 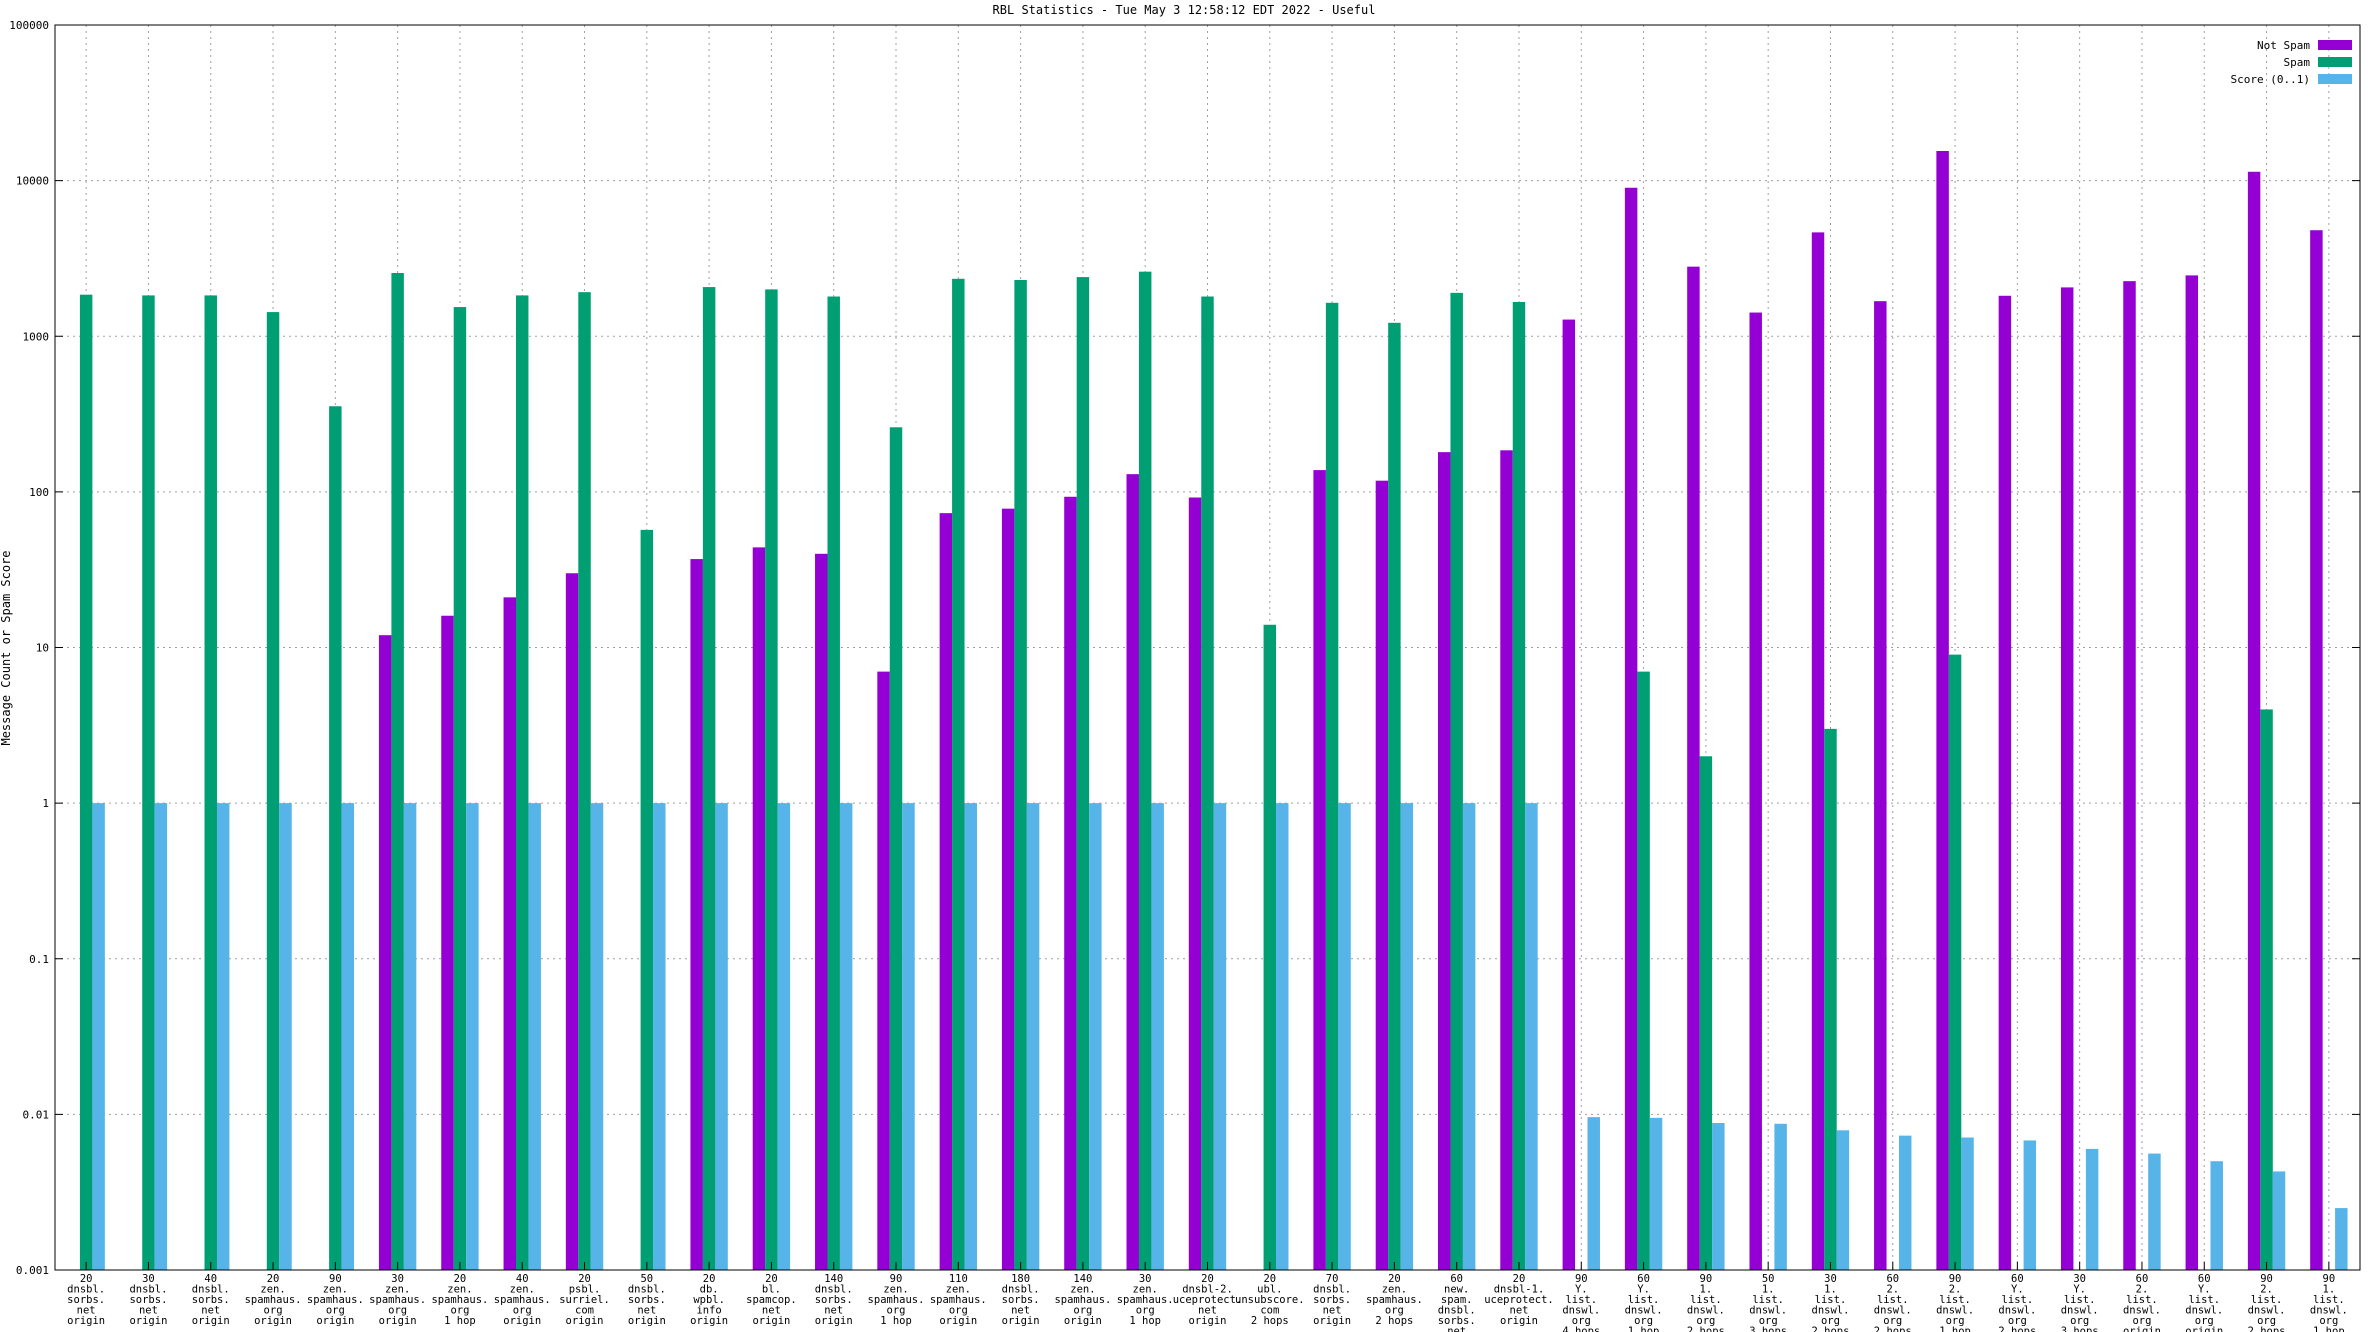 What do you see at coordinates (2283, 45) in the screenshot?
I see `legend-label: Not Spam` at bounding box center [2283, 45].